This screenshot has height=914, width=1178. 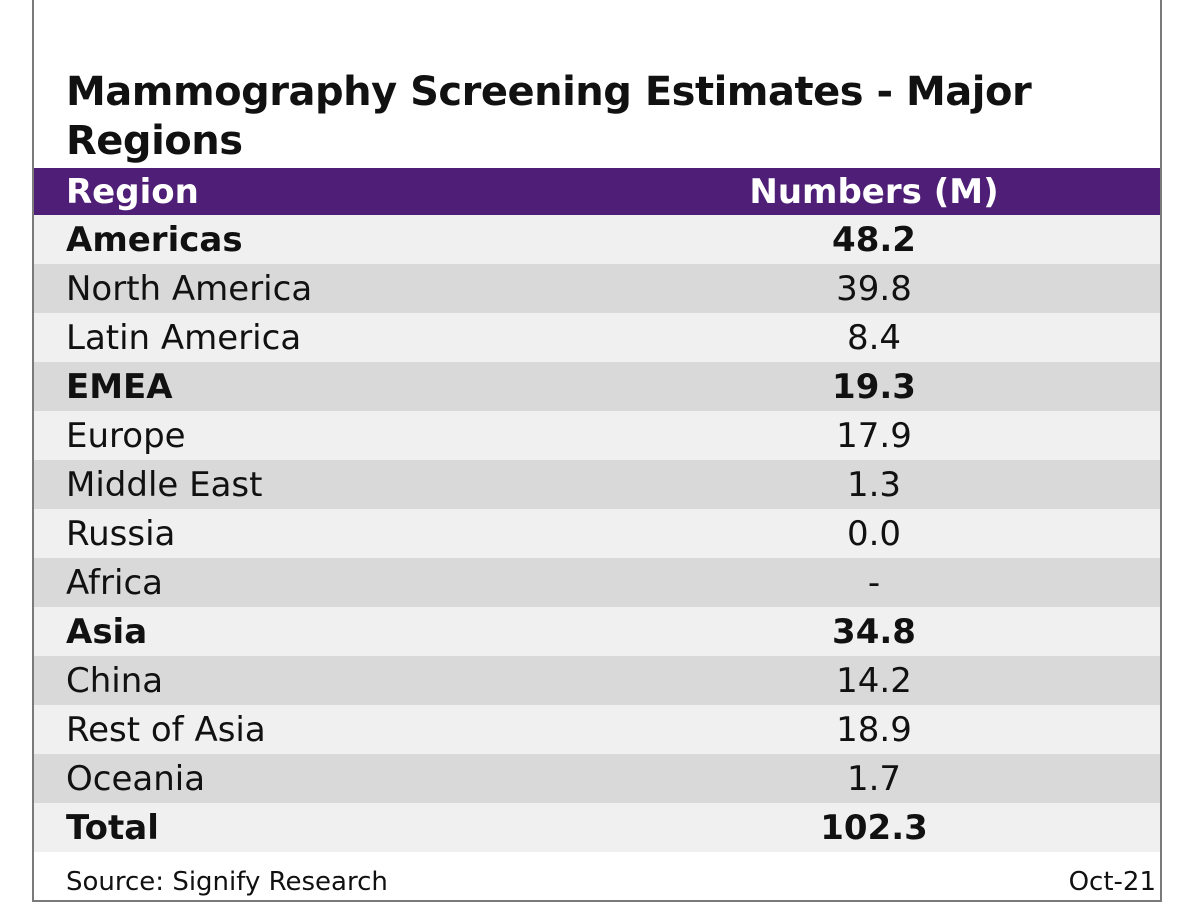 What do you see at coordinates (874, 435) in the screenshot?
I see `value-cell: 17.9` at bounding box center [874, 435].